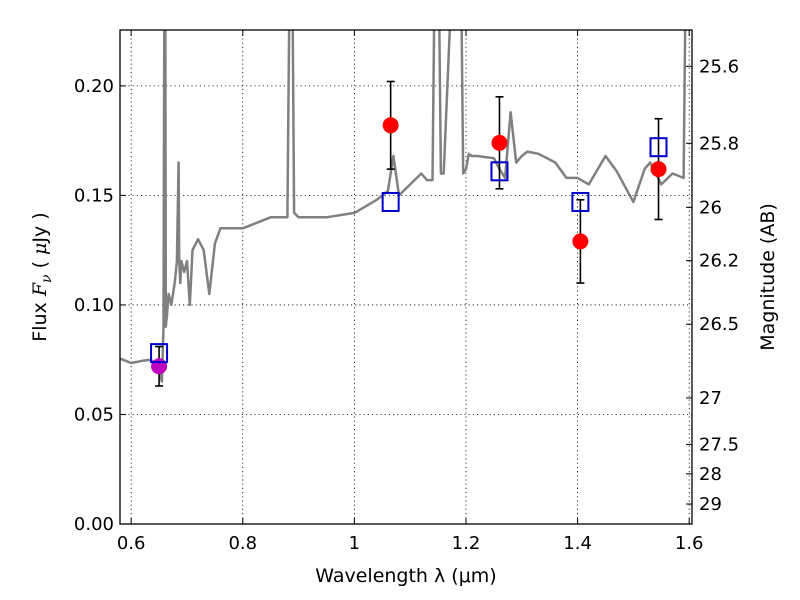 This screenshot has width=800, height=600. I want to click on y-axis-label: Flux Fν ( μJy ), so click(42, 276).